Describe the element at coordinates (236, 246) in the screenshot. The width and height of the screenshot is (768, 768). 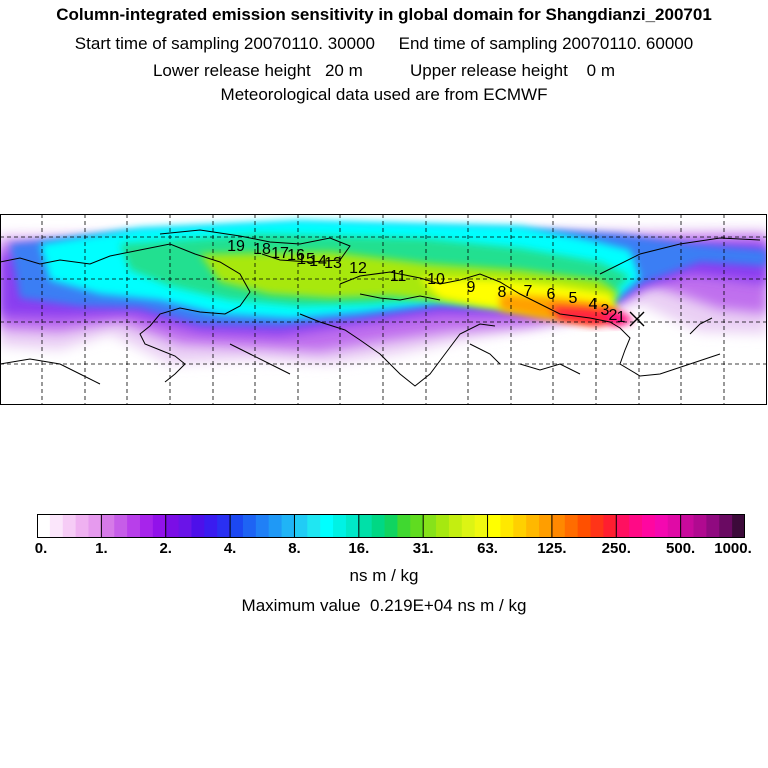
I see `trajectory-label-19: 19` at that location.